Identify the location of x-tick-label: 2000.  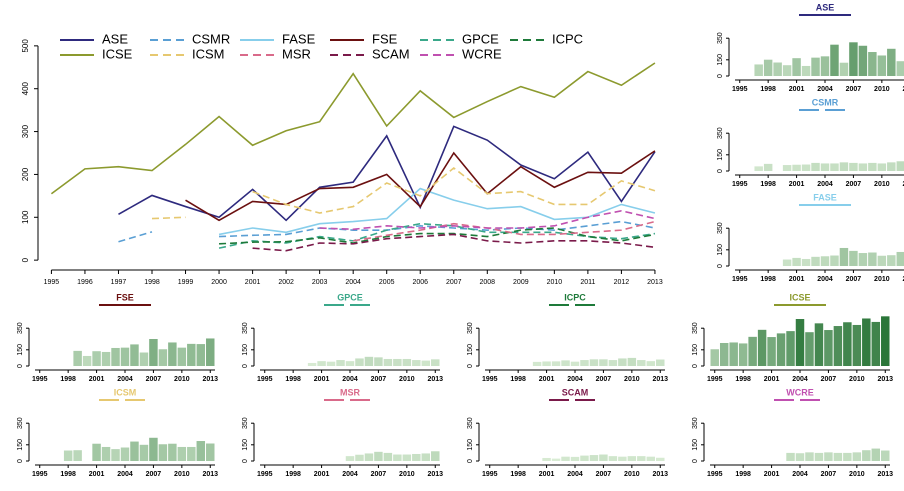
(219, 282).